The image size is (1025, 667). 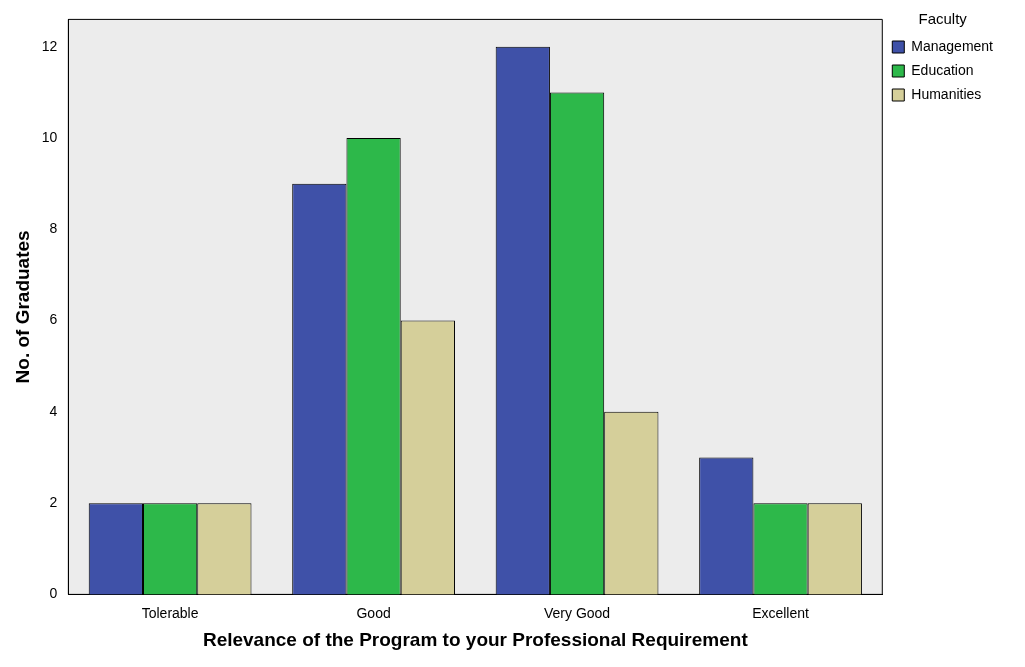 I want to click on y-tick-label: 0, so click(x=53, y=593).